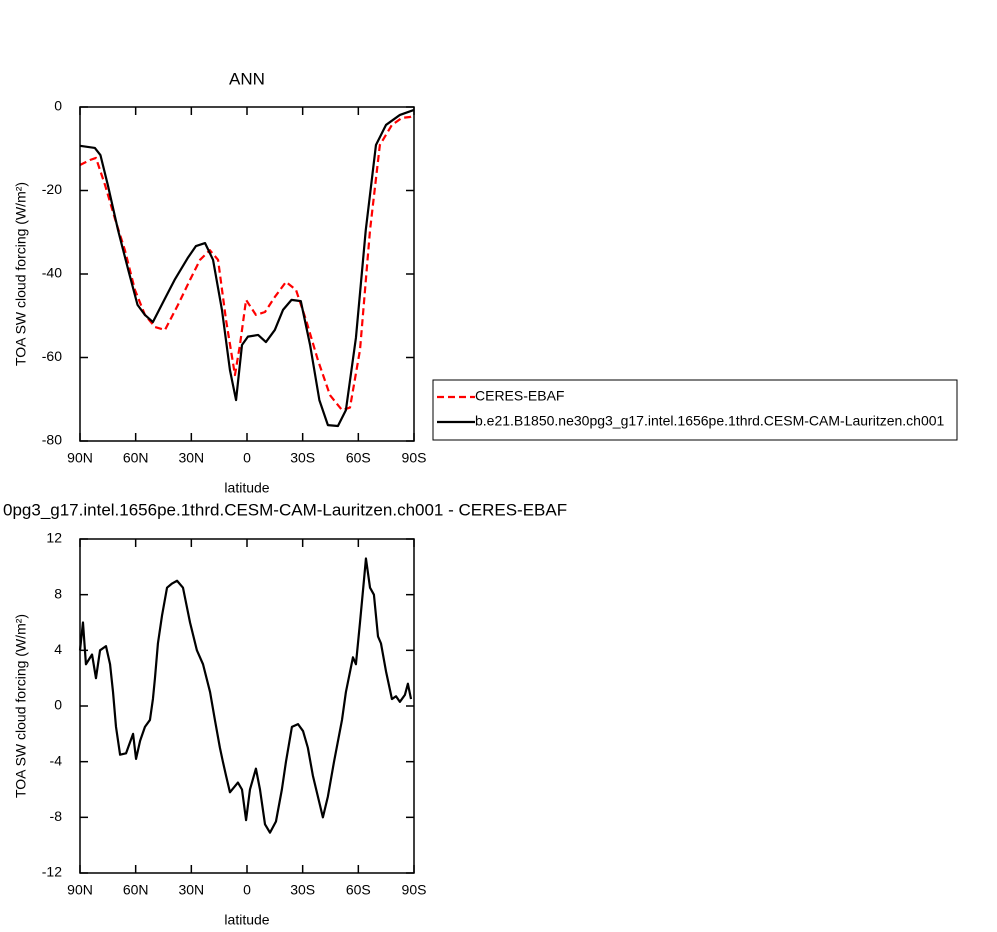 This screenshot has width=997, height=932. What do you see at coordinates (56, 816) in the screenshot?
I see `y-tick-label: -8` at bounding box center [56, 816].